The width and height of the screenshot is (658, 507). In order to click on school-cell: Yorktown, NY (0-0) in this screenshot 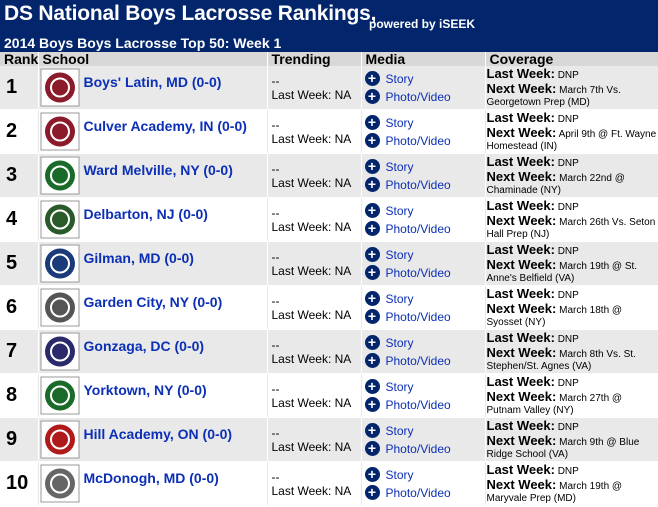, I will do `click(153, 395)`.